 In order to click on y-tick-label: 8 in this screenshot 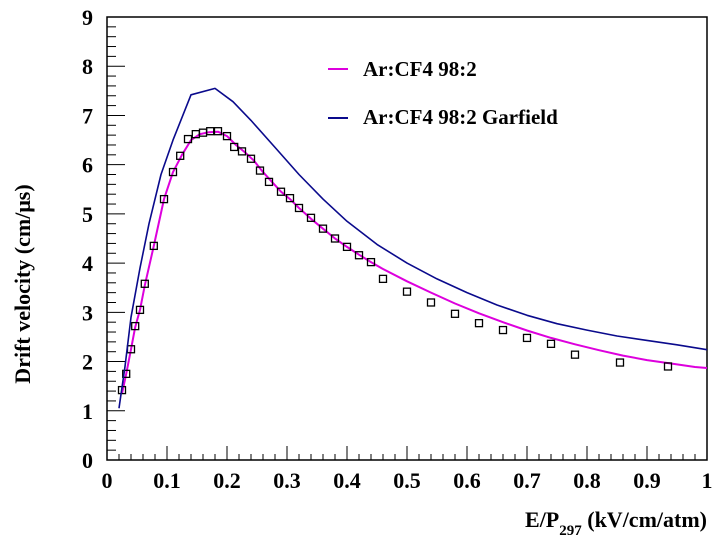, I will do `click(87, 66)`.